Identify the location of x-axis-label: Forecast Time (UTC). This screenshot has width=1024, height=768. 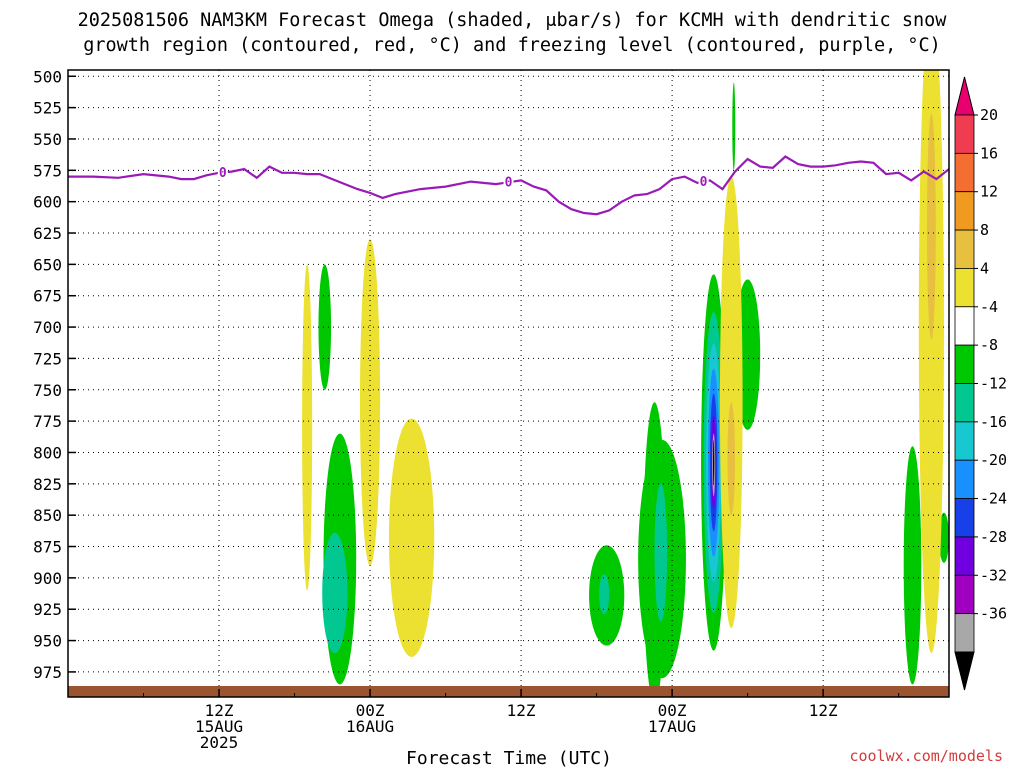
(509, 758).